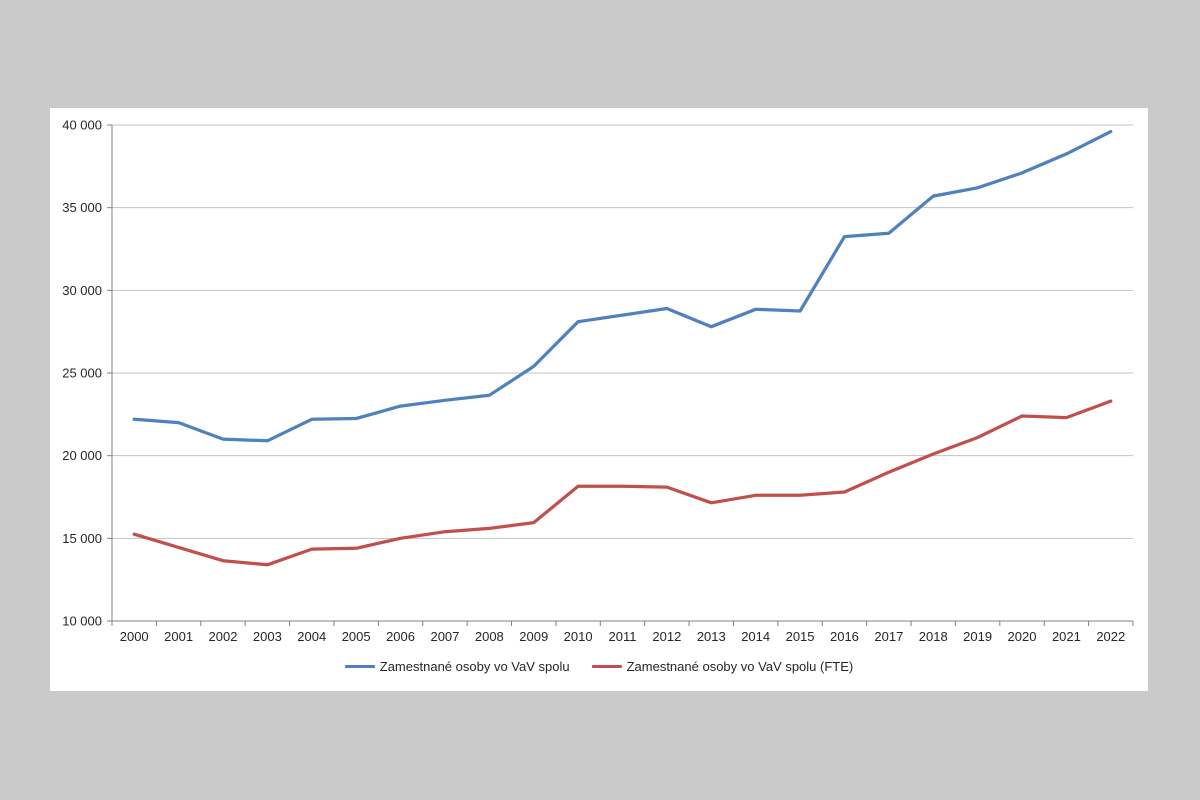  I want to click on x-tick-label: 2016, so click(844, 636).